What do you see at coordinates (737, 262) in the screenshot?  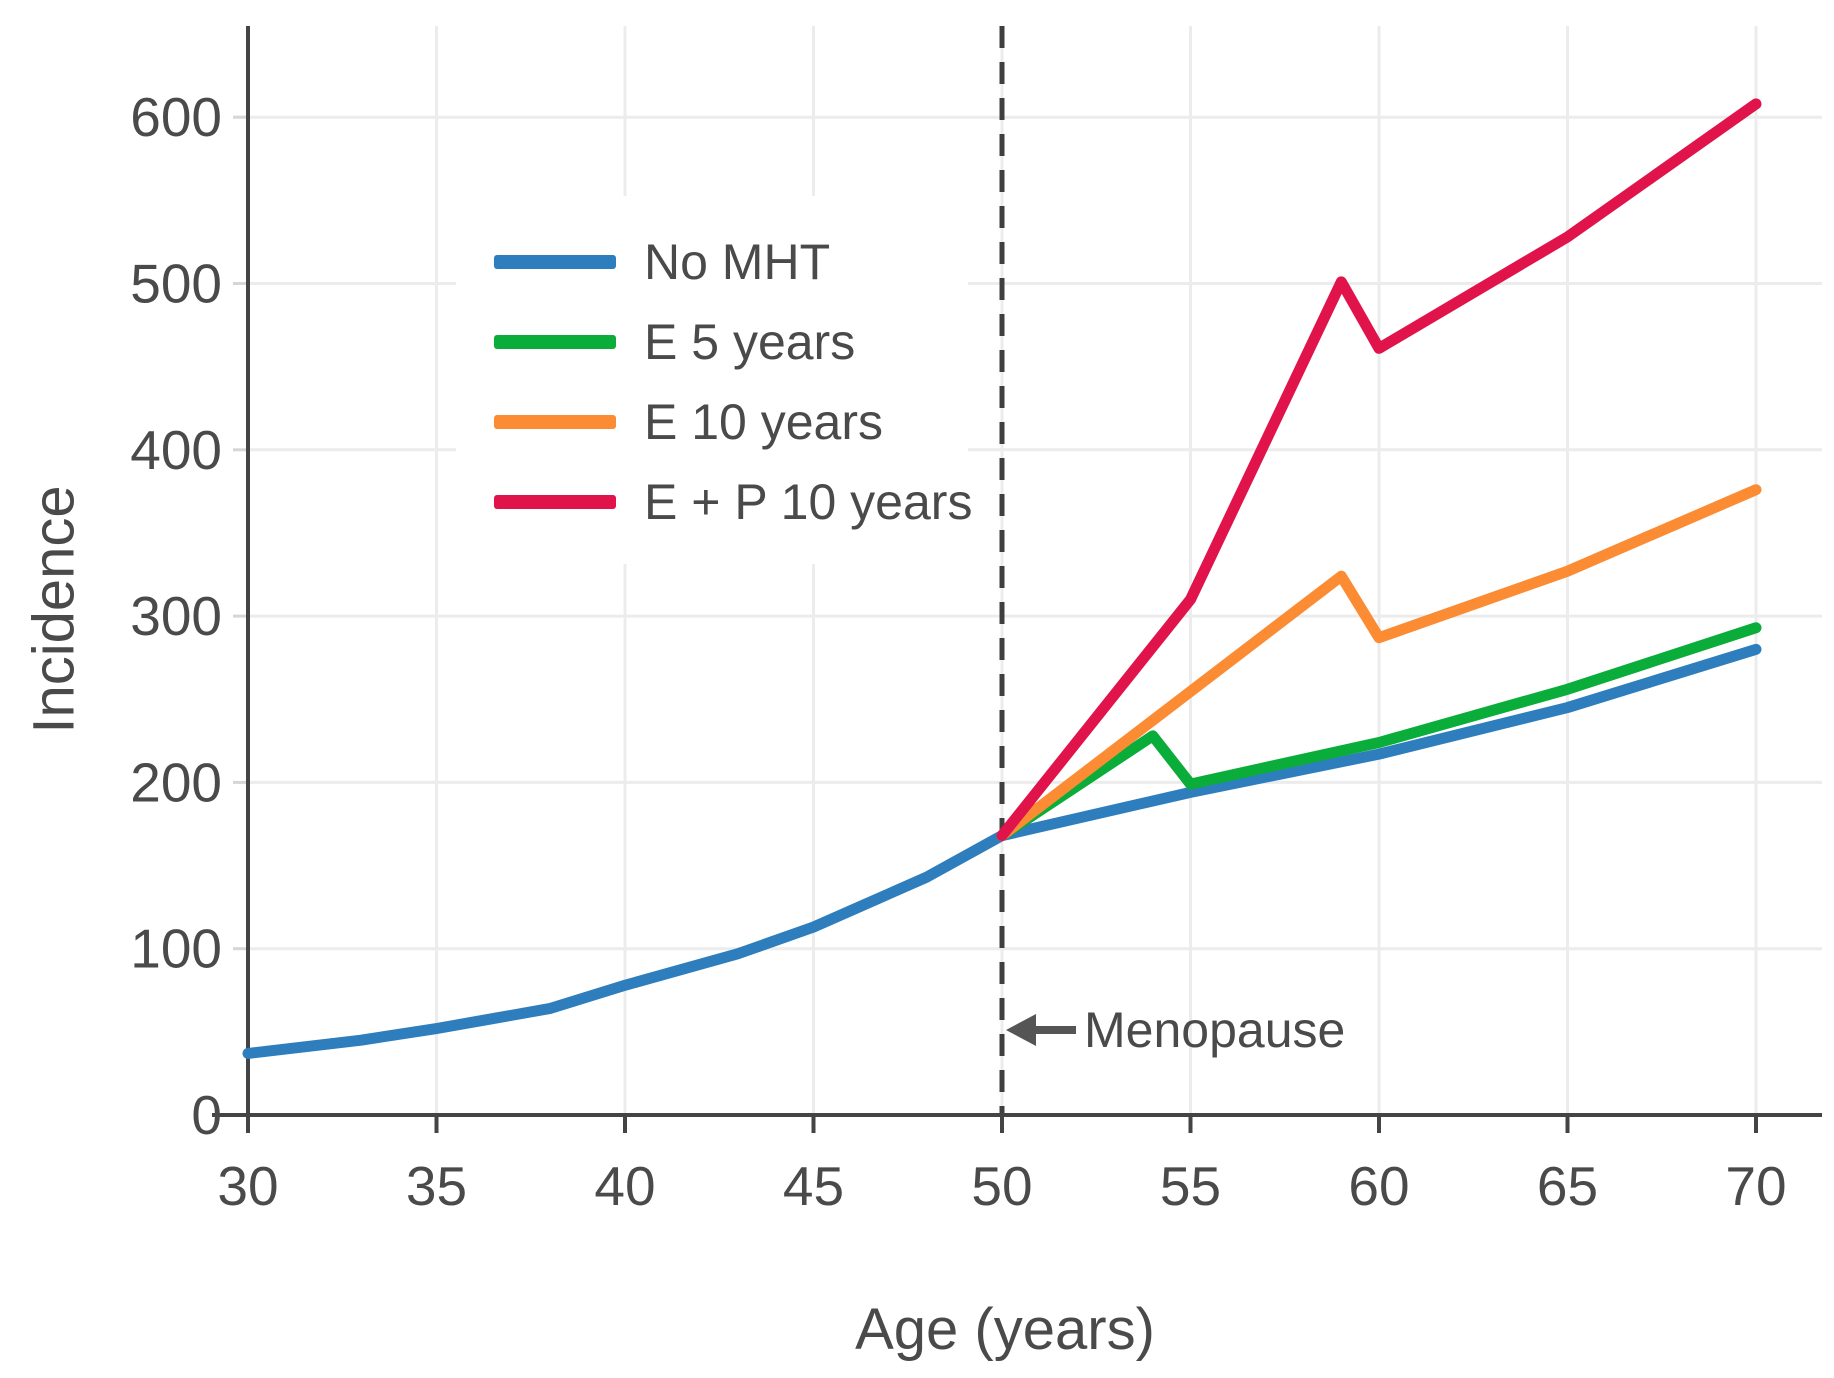 I see `legend-label-no-mht: No MHT` at bounding box center [737, 262].